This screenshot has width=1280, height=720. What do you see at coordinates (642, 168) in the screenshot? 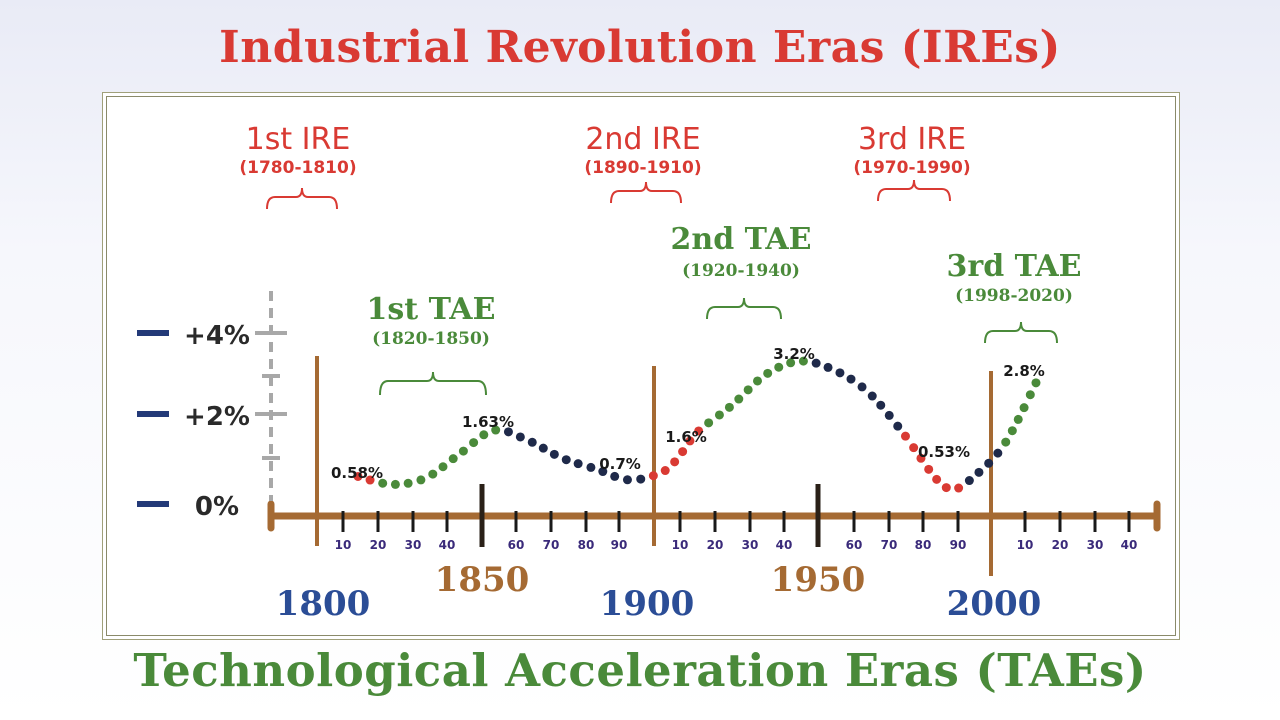
I see `ire-years-label: (1890-1910)` at bounding box center [642, 168].